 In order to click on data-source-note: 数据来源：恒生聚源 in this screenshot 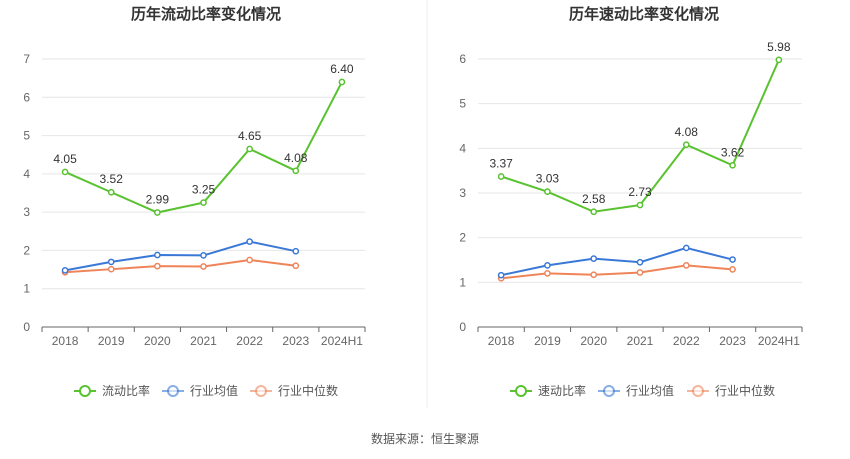, I will do `click(425, 438)`.